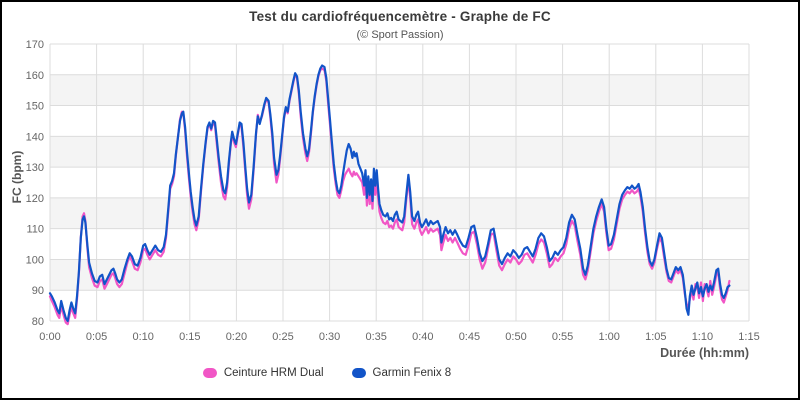 The height and width of the screenshot is (400, 800). I want to click on x-tick-label: 1:05, so click(655, 337).